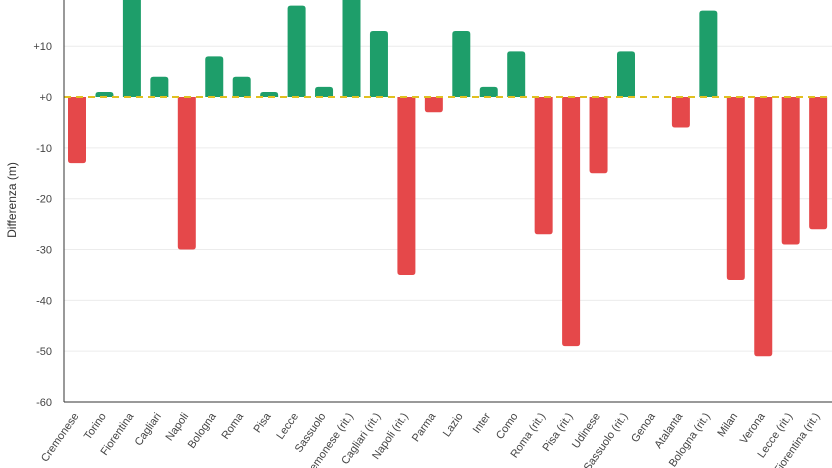 This screenshot has width=832, height=468. Describe the element at coordinates (482, 423) in the screenshot. I see `x-tick-label: Inter` at that location.